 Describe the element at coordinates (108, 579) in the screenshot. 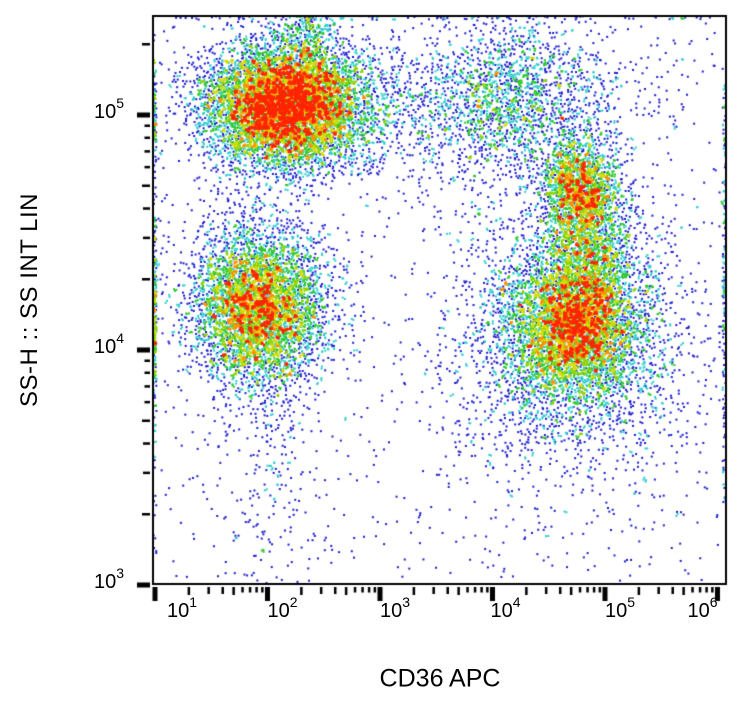

I see `y-tick-label-10e3: 10³` at that location.